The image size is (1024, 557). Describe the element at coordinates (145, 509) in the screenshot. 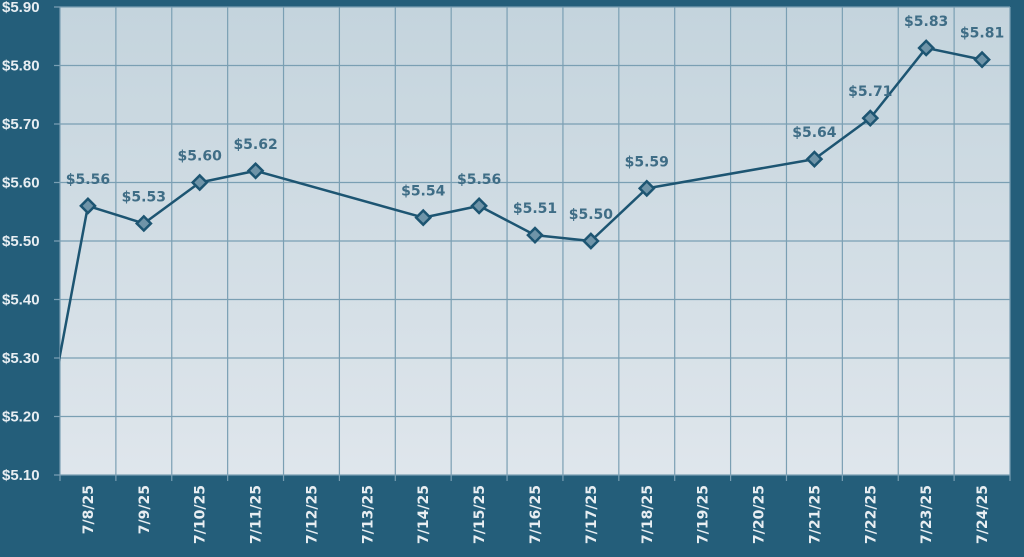

I see `x-tick-label: 7/9/25` at that location.